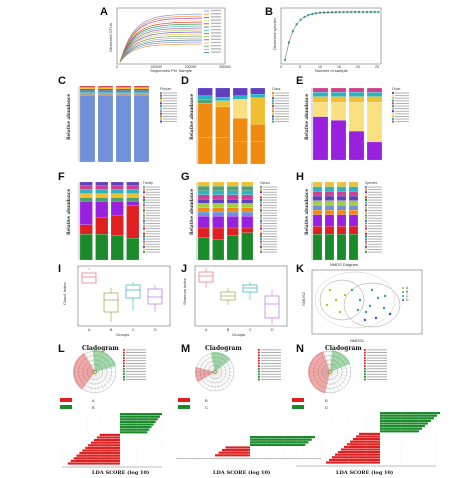  What do you see at coordinates (114, 124) in the screenshot?
I see `panel-c-stacked-bars` at bounding box center [114, 124].